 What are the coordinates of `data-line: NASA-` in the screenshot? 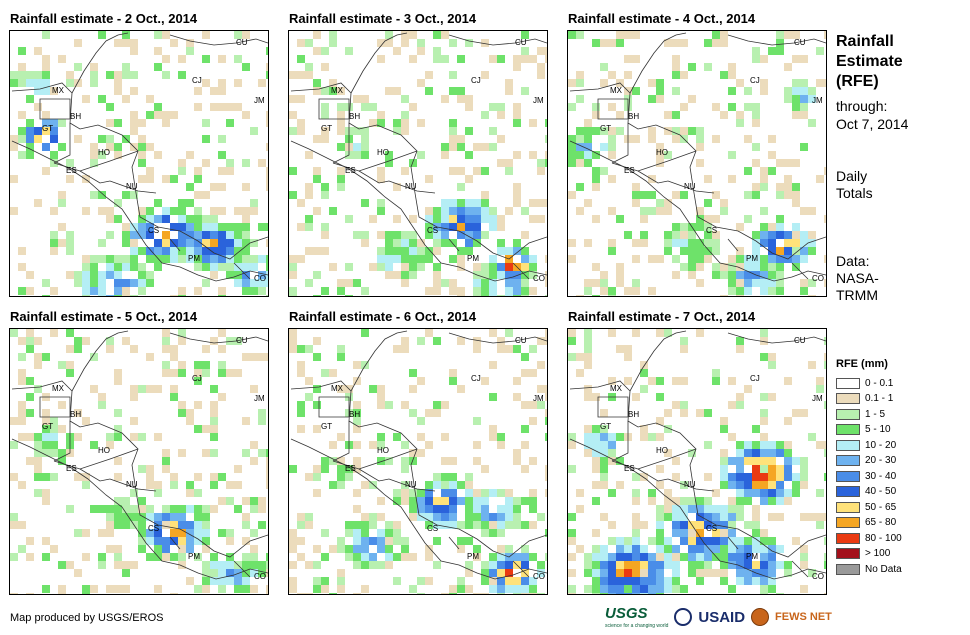 It's located at (857, 278).